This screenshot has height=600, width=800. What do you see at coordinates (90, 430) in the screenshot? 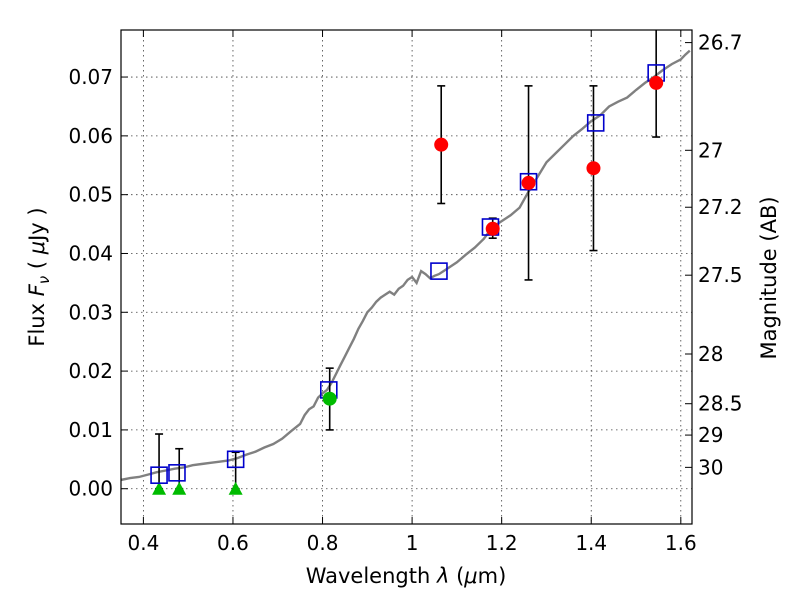
I see `y-tick-label: 0.01` at bounding box center [90, 430].